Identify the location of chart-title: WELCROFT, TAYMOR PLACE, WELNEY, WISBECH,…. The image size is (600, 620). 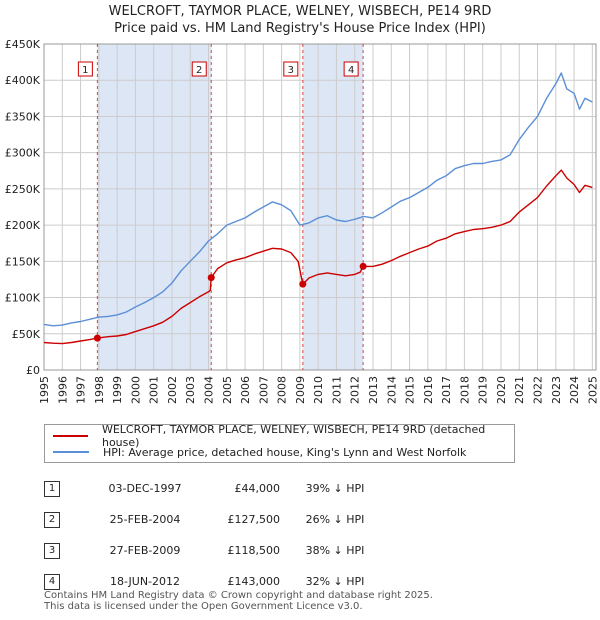
(300, 11).